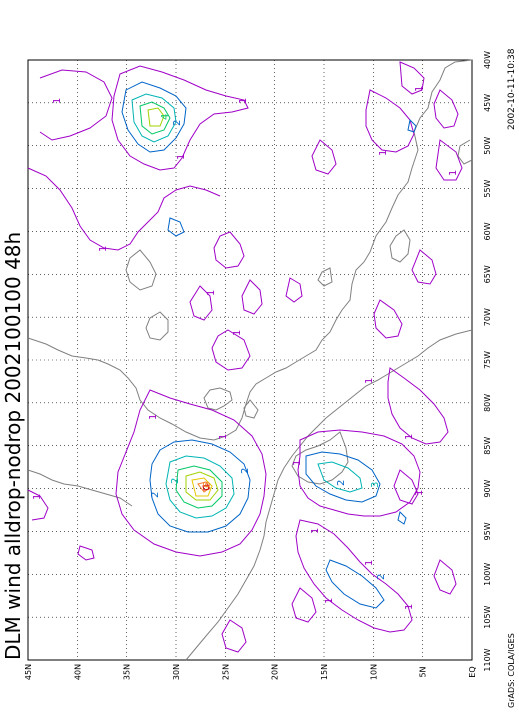 Image resolution: width=519 pixels, height=712 pixels. Describe the element at coordinates (28, 672) in the screenshot. I see `latitude-tick-label: 45N` at that location.